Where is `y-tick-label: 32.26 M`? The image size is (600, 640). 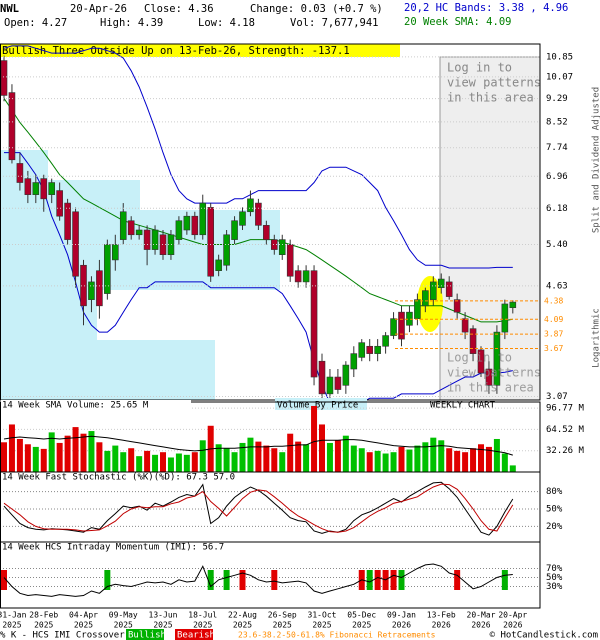
y-tick-label: 32.26 M is located at coordinates (565, 451).